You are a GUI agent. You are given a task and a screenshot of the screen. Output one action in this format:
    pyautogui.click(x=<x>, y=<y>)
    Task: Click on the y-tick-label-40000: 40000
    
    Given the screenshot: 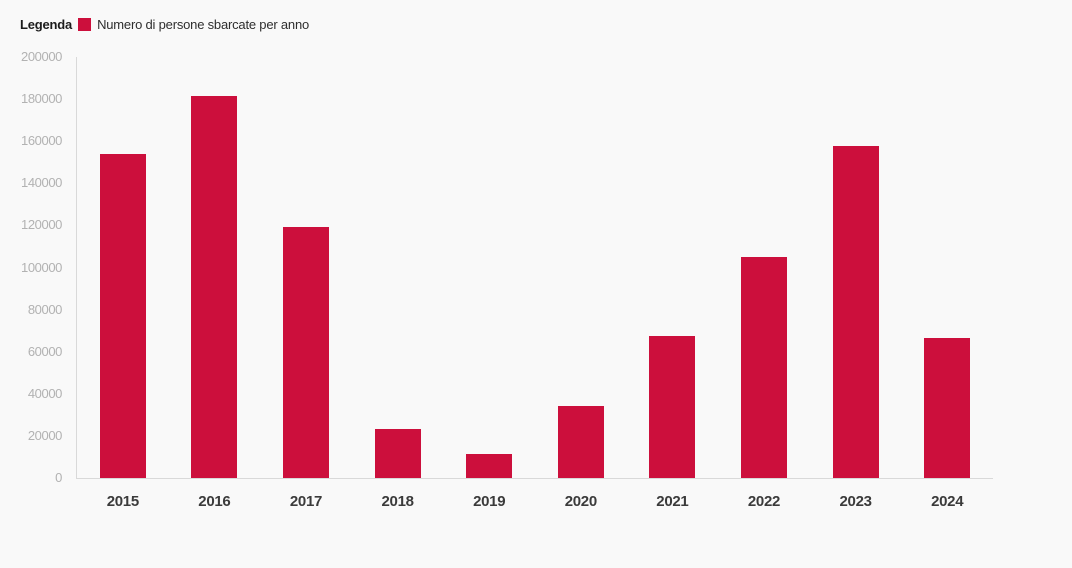 What is the action you would take?
    pyautogui.click(x=45, y=393)
    